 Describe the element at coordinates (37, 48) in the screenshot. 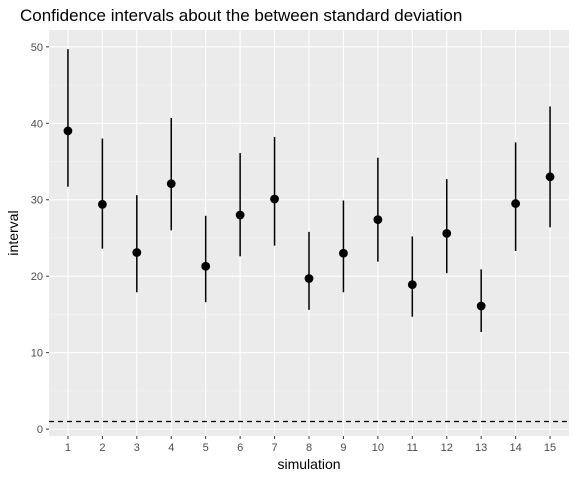

I see `y-tick-label: 50` at that location.